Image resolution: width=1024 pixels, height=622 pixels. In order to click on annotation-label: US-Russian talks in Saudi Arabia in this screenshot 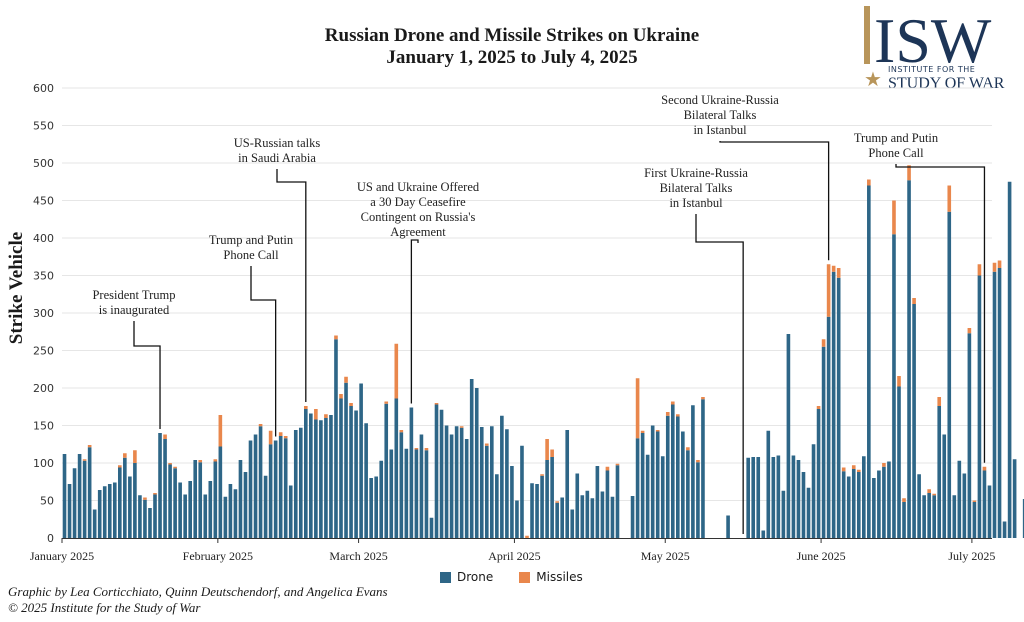, I will do `click(277, 150)`.